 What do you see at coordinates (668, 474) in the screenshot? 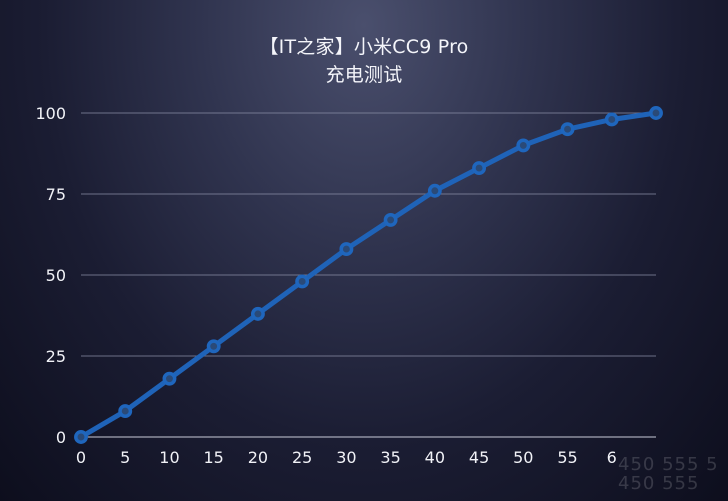
I see `watermark-text: 450 555 5 450 555` at bounding box center [668, 474].